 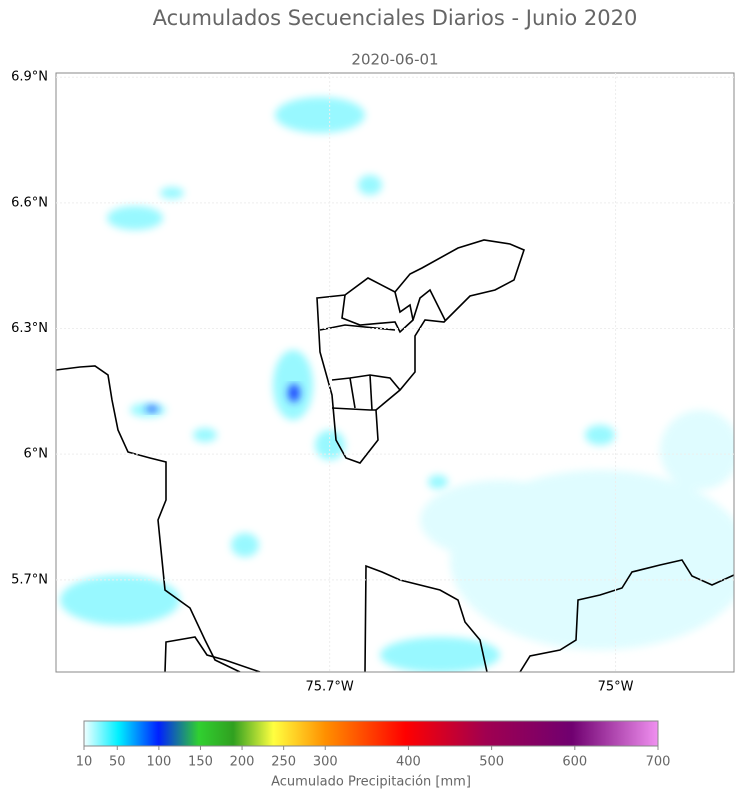 What do you see at coordinates (329, 687) in the screenshot?
I see `x-tick-label: 75.7°W` at bounding box center [329, 687].